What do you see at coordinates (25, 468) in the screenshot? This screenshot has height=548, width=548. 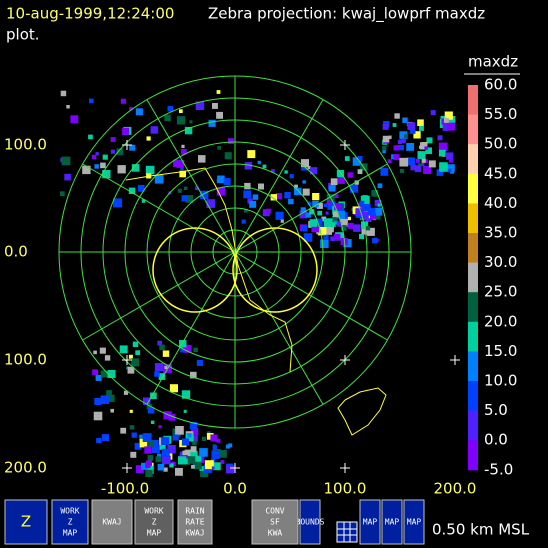 I see `y-axis-label: 200.0` at bounding box center [25, 468].